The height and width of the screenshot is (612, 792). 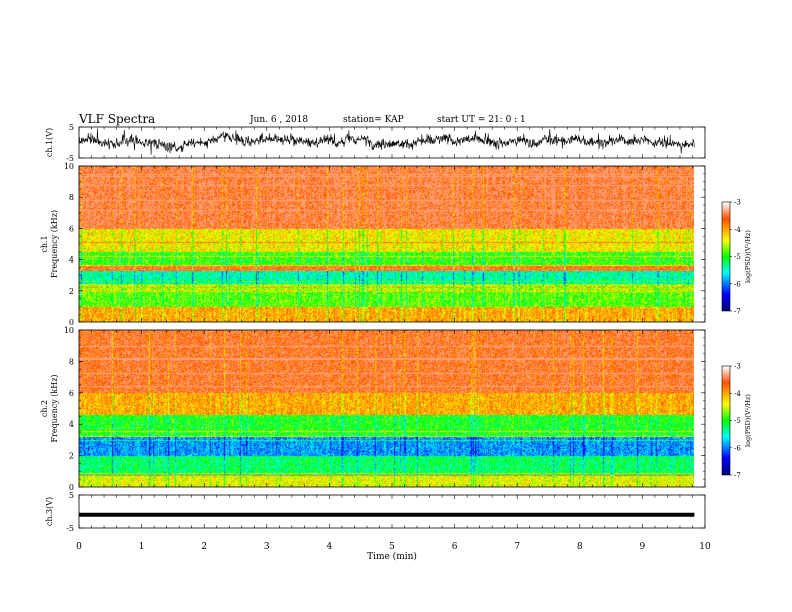 What do you see at coordinates (705, 547) in the screenshot?
I see `x-tick-label: 10` at bounding box center [705, 547].